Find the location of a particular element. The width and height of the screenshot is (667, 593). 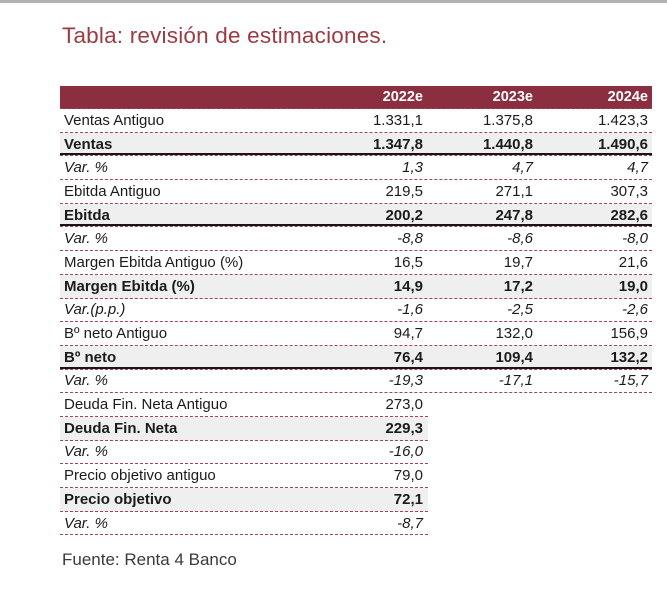

table-row: Var. % -16,0 is located at coordinates (244, 453).